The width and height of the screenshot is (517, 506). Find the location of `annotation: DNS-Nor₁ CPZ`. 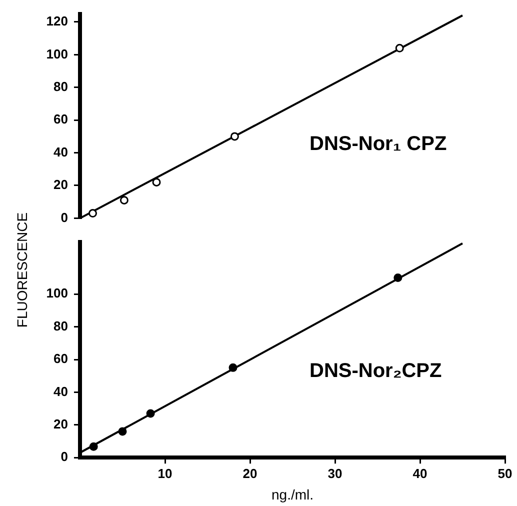

annotation: DNS-Nor₁ CPZ is located at coordinates (378, 144).